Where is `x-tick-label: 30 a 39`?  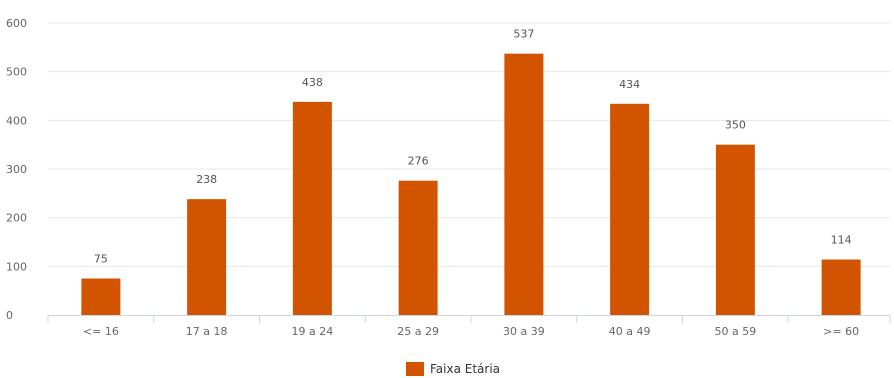 x-tick-label: 30 a 39 is located at coordinates (524, 331).